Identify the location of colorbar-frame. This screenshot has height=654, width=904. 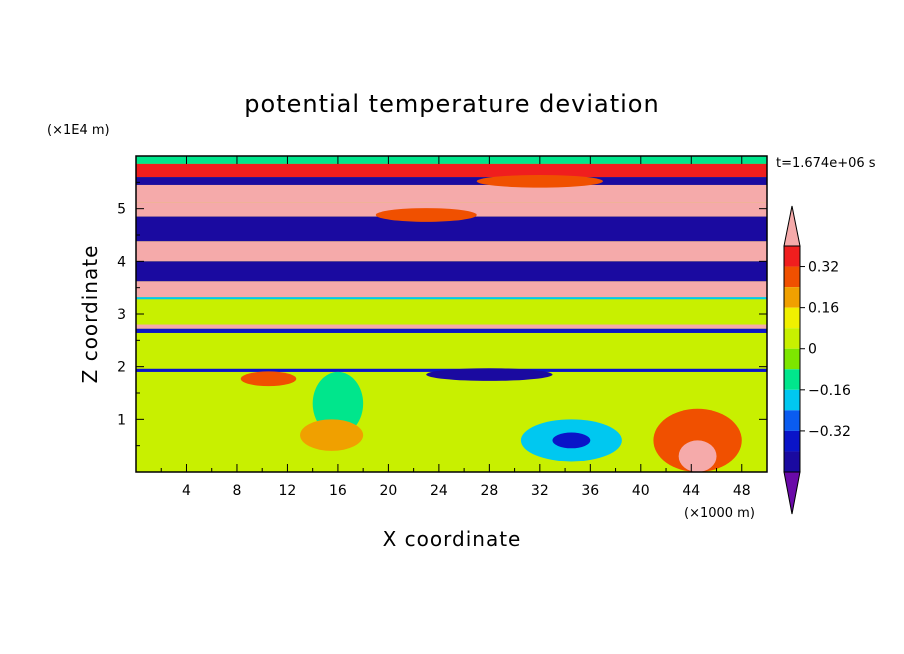
(792, 359).